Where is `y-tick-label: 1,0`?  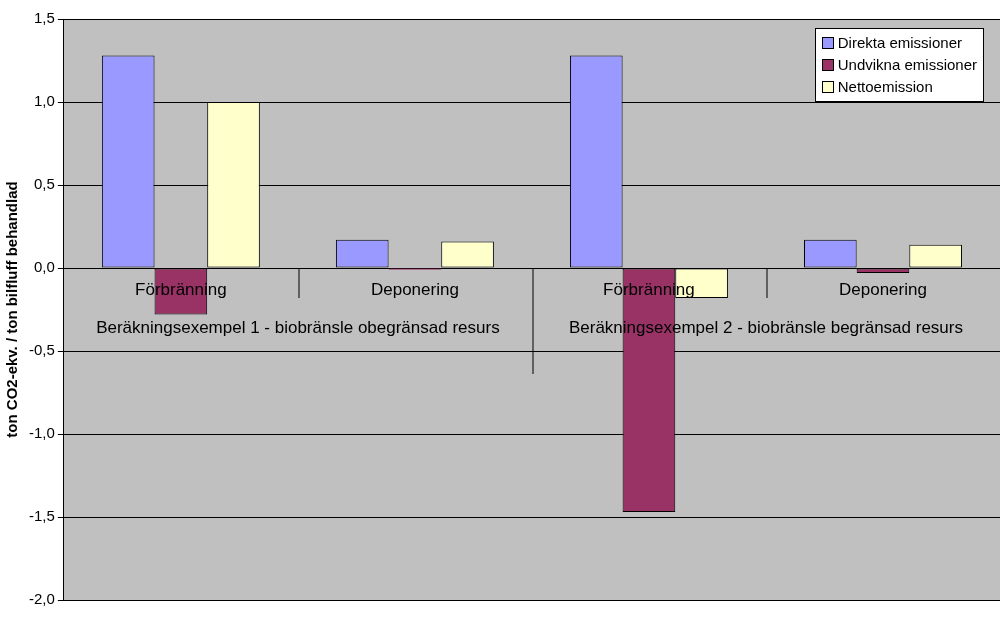 y-tick-label: 1,0 is located at coordinates (44, 101).